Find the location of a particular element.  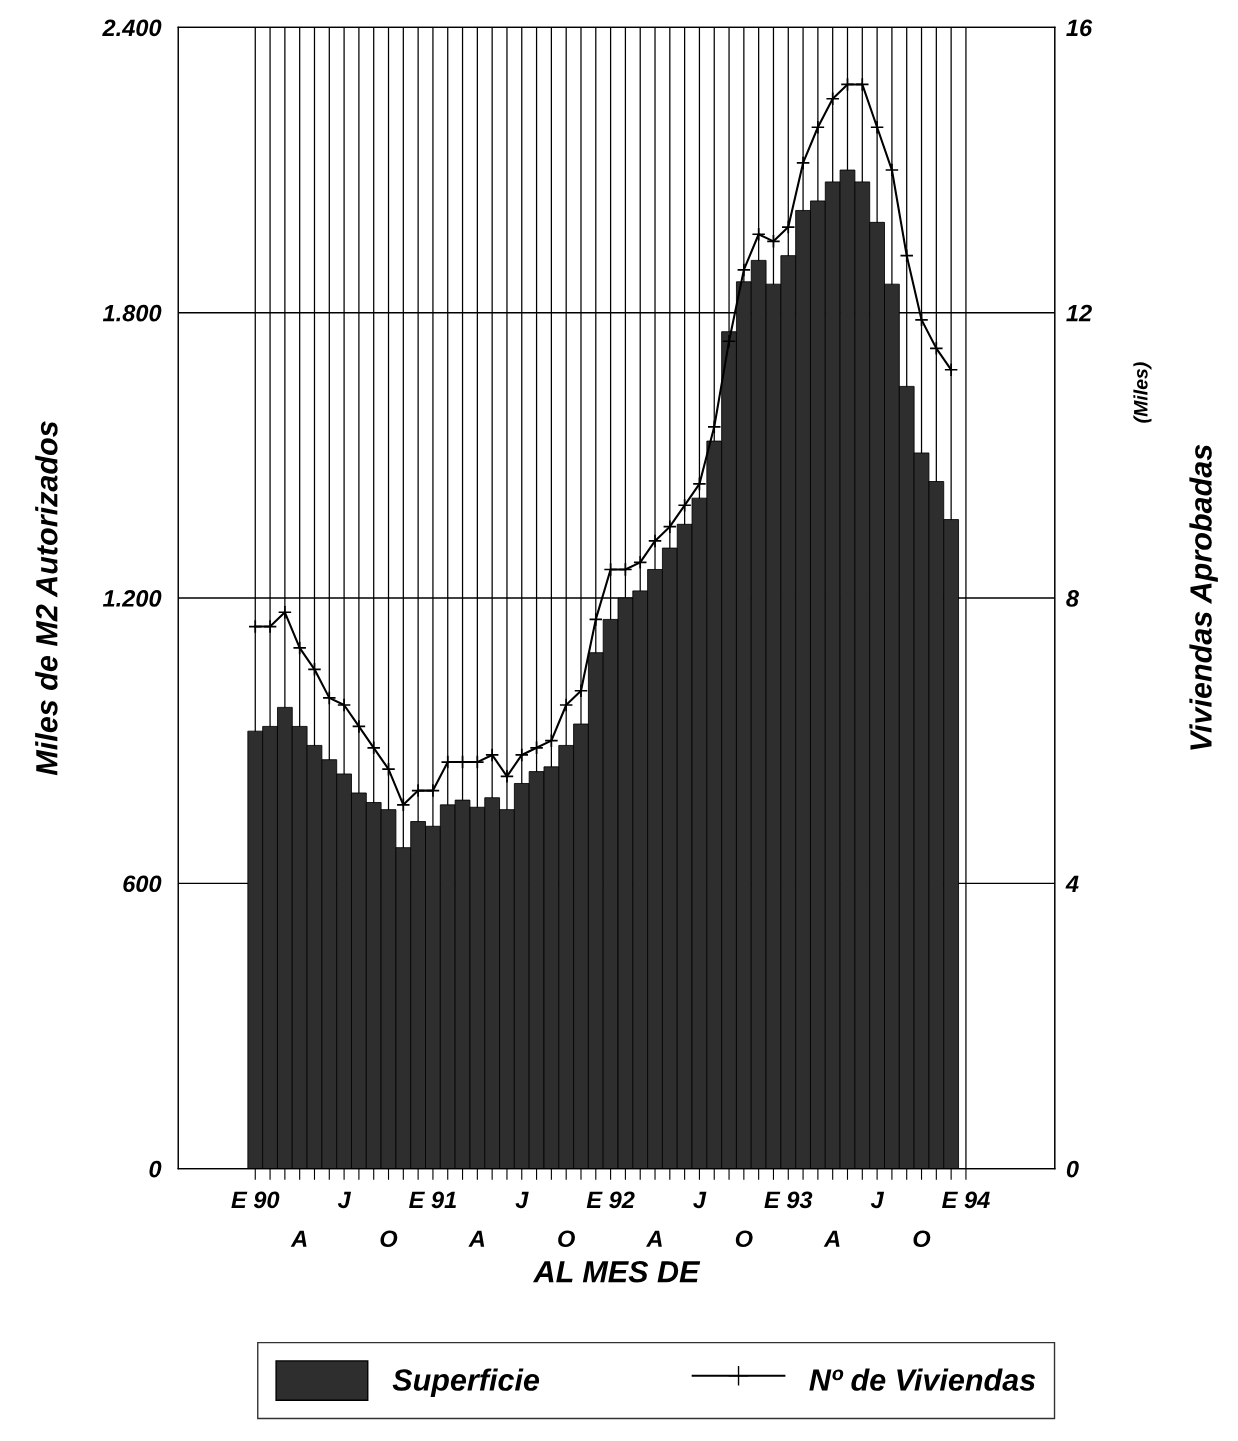

x-axis-title: AL MES DE is located at coordinates (616, 1271).